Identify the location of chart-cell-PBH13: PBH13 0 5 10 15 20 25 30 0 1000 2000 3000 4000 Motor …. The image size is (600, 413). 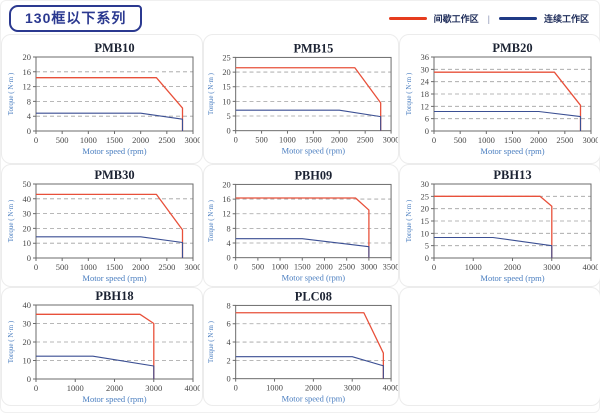
(499, 225).